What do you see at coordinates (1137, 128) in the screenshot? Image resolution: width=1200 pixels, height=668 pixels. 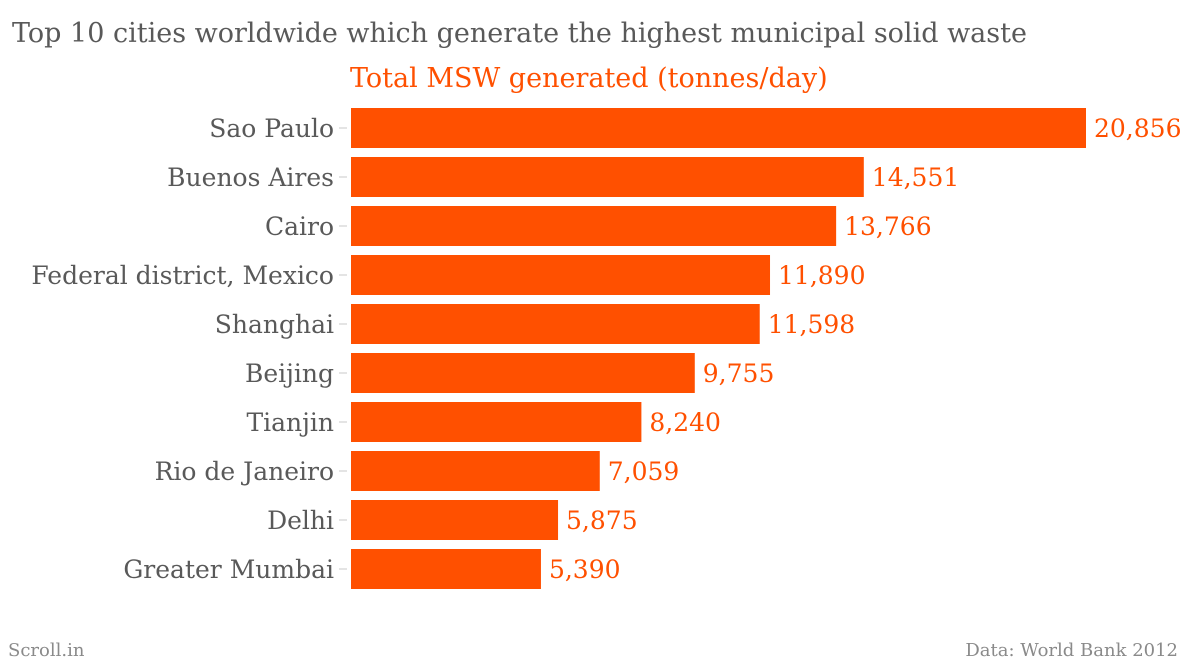 I see `value-label: 20,856` at bounding box center [1137, 128].